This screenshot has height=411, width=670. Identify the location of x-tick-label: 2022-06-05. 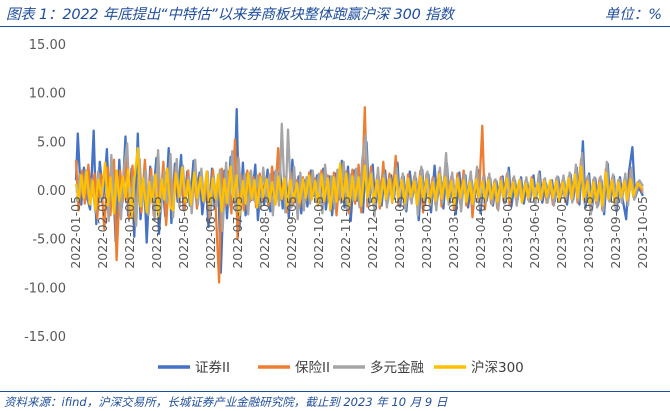
(210, 232).